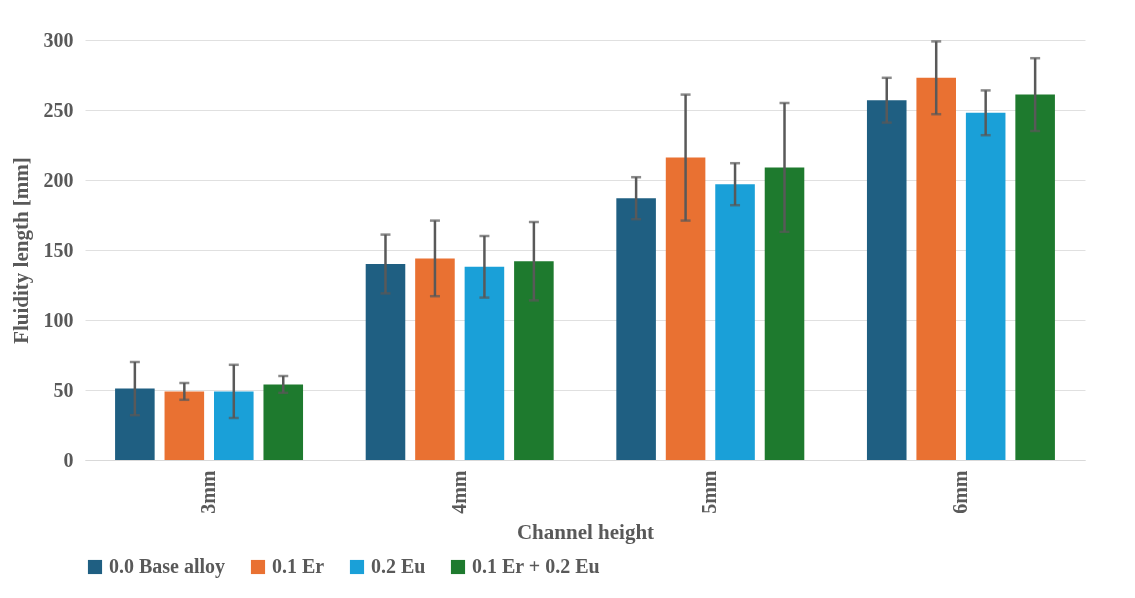  Describe the element at coordinates (58, 319) in the screenshot. I see `y-tick-label: 100` at that location.